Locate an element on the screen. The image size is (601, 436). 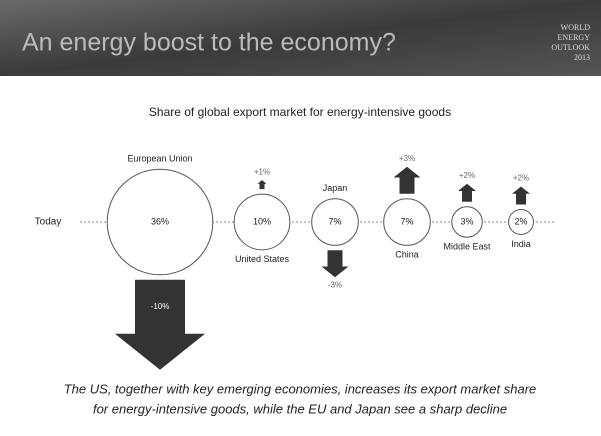
category-label: China is located at coordinates (407, 255).